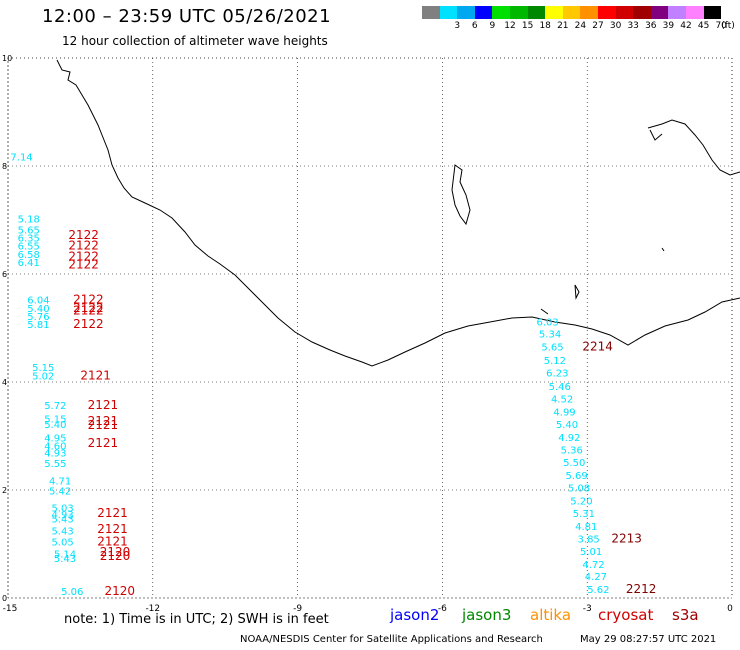 This screenshot has height=650, width=740. Describe the element at coordinates (574, 463) in the screenshot. I see `wave-height-value: 5.50` at that location.